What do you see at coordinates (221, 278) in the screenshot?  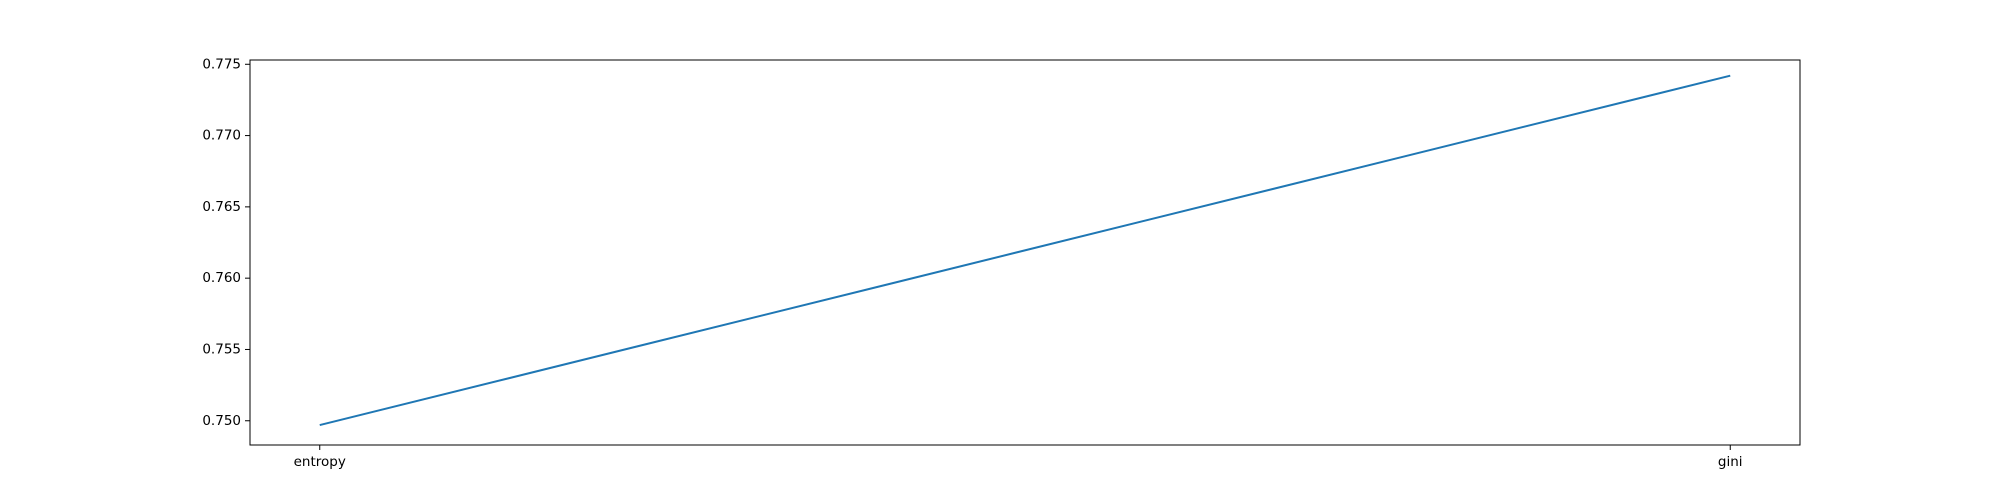 I see `y-tick-label: 0.760` at bounding box center [221, 278].